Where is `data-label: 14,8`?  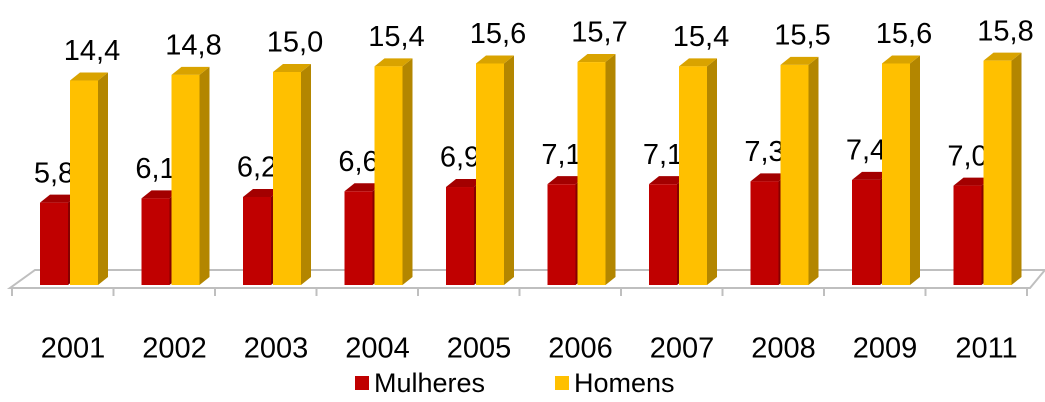
data-label: 14,8 is located at coordinates (193, 45).